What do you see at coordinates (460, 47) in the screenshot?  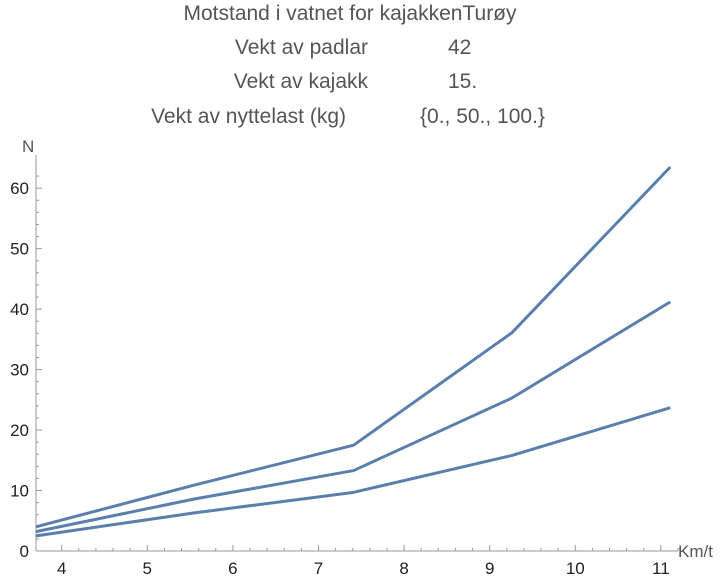 I see `padler-weight-value: 42` at bounding box center [460, 47].